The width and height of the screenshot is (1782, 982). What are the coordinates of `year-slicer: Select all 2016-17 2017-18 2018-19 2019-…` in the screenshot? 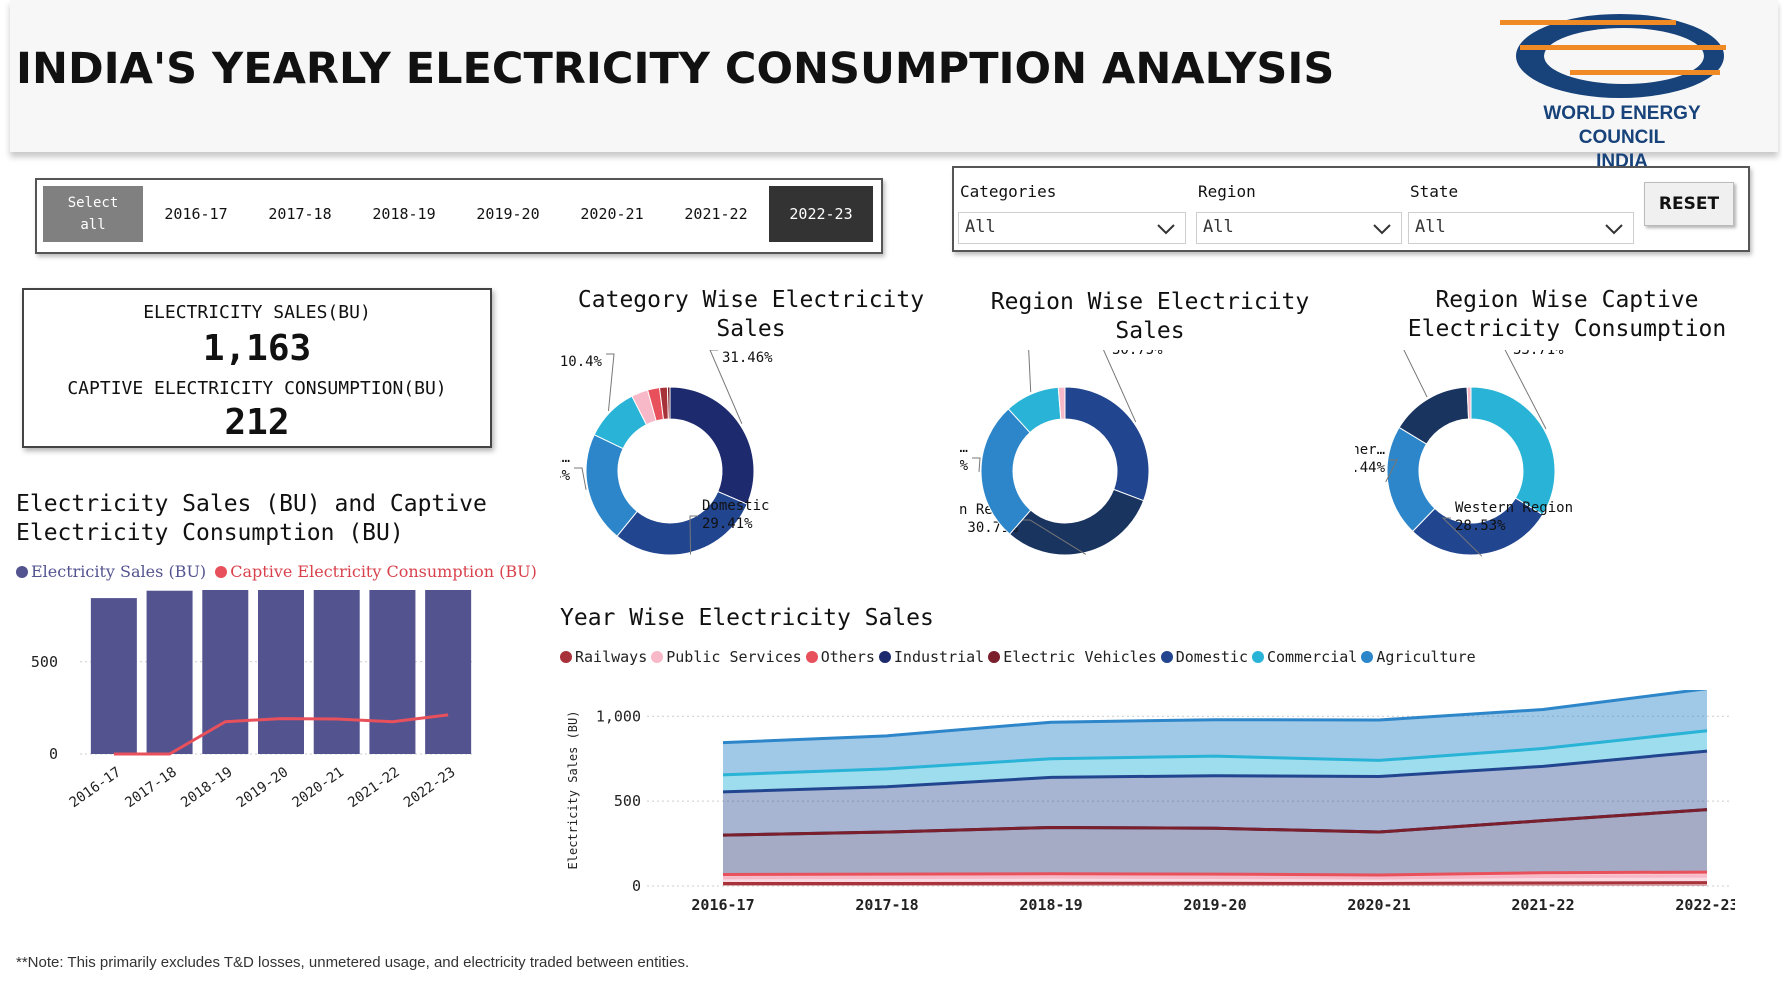 It's located at (459, 216).